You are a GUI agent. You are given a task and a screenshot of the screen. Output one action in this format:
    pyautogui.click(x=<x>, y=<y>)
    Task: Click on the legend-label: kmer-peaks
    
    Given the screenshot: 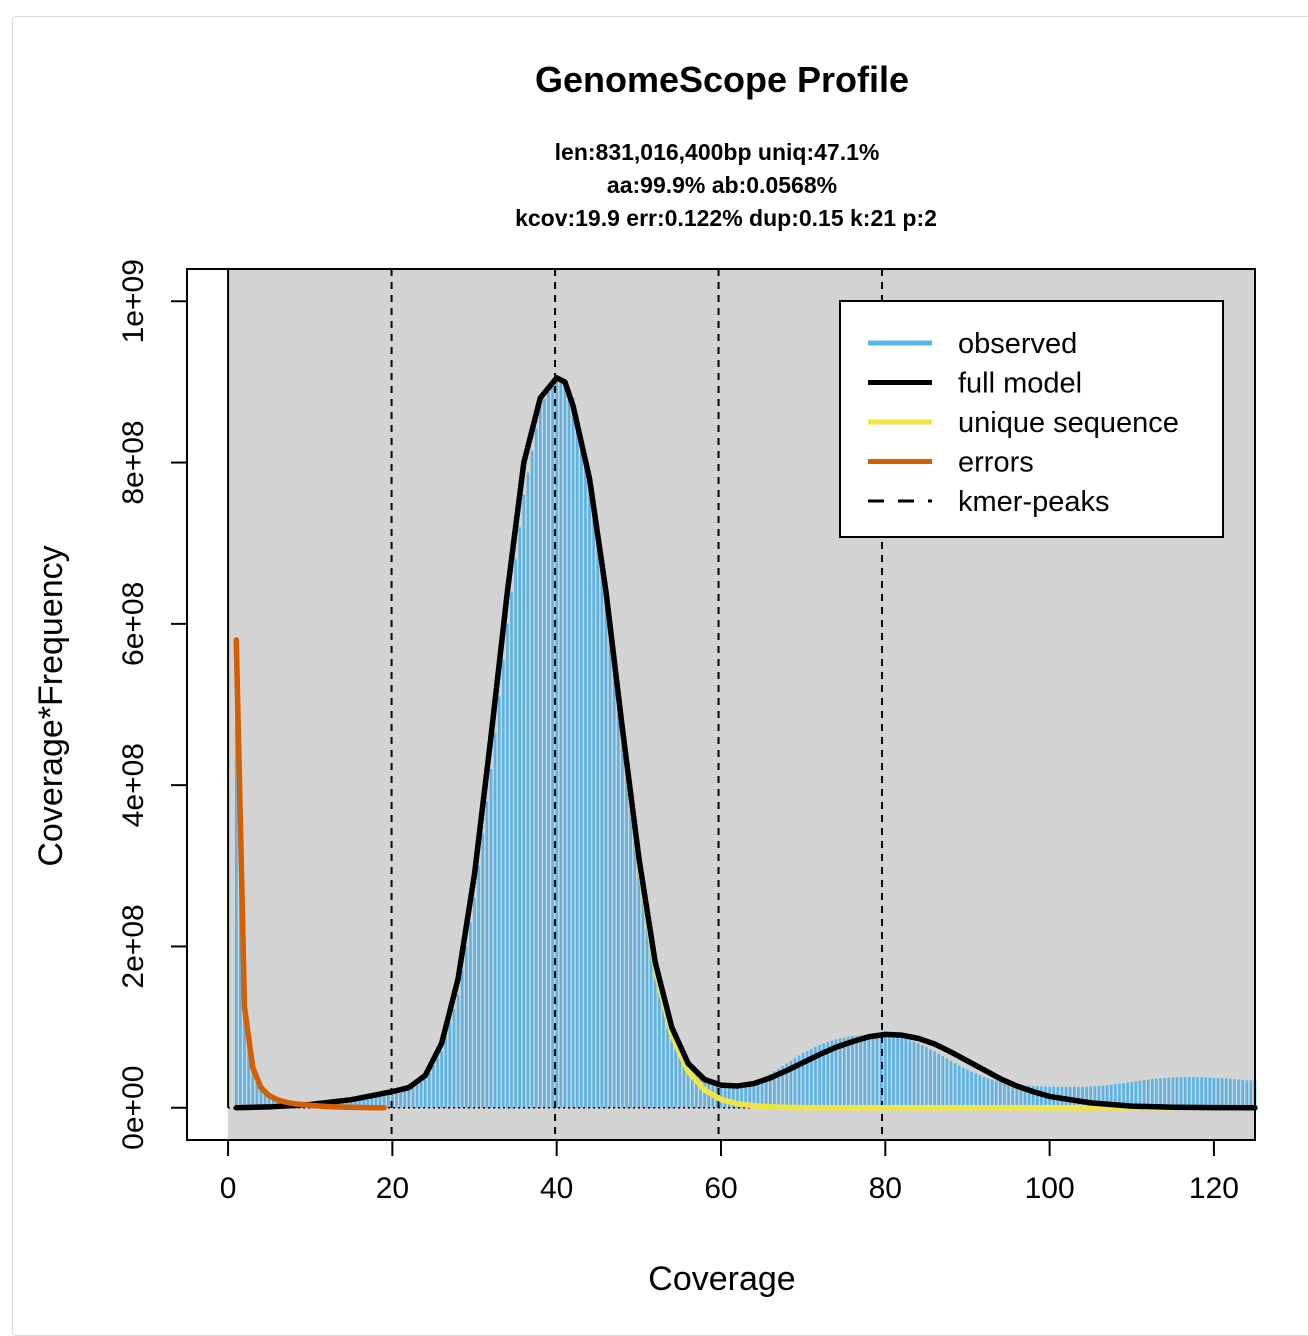 What is the action you would take?
    pyautogui.click(x=1034, y=502)
    